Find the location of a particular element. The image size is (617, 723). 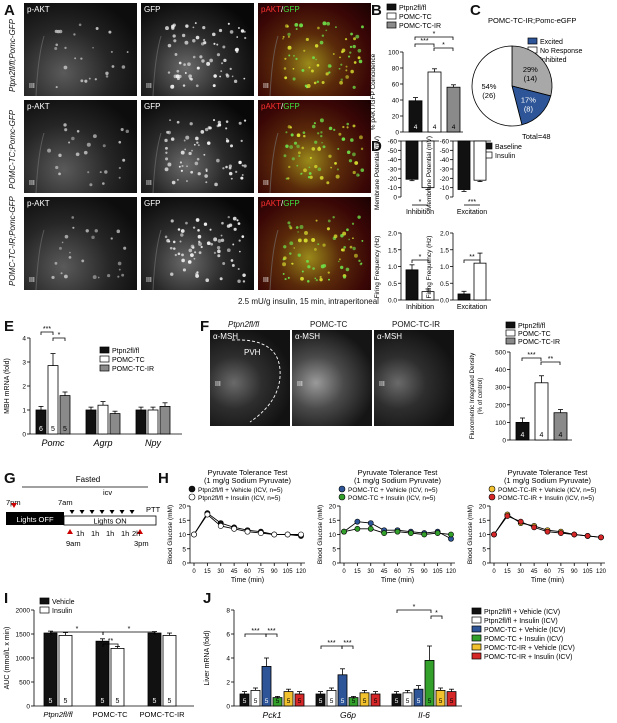

panel-h-y-tick-label: 15 is located at coordinates (483, 521).